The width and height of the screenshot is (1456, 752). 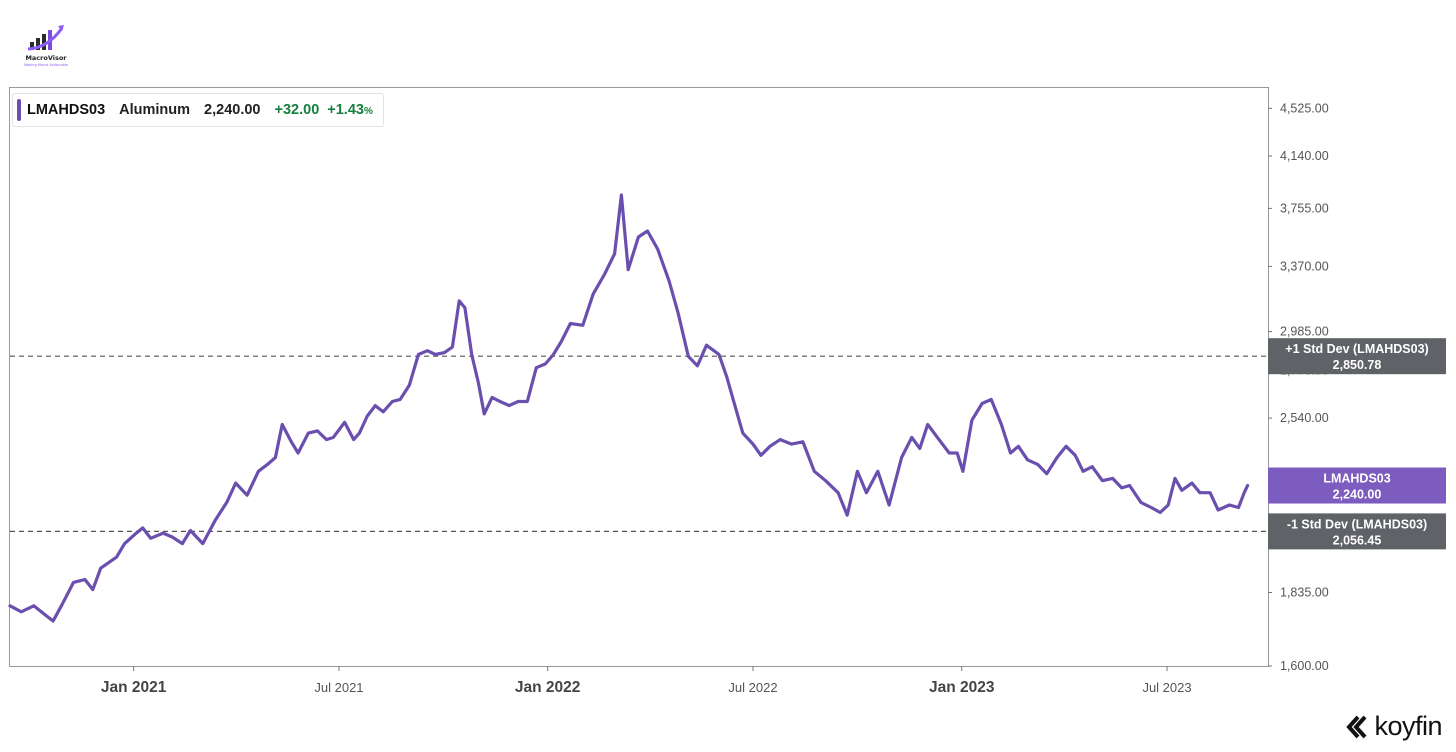 I want to click on legend-change: +32.00, so click(x=297, y=110).